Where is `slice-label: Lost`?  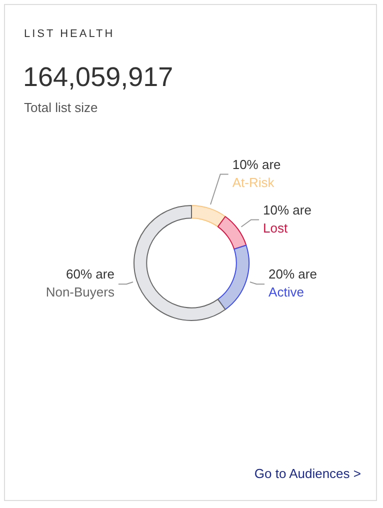 slice-label: Lost is located at coordinates (275, 228).